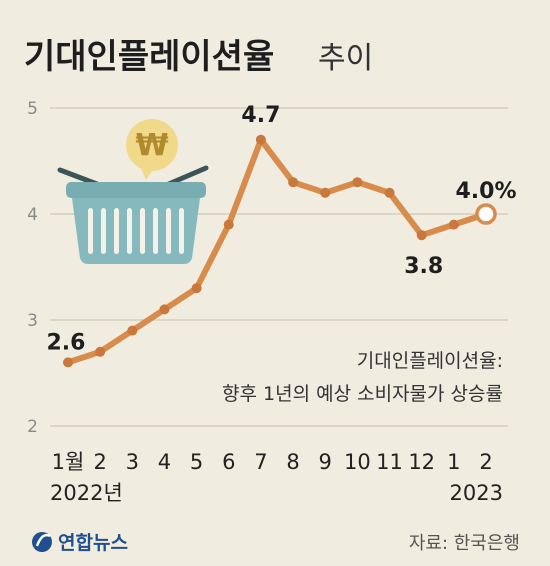 The width and height of the screenshot is (550, 566). I want to click on data-label-12: 3.8, so click(423, 266).